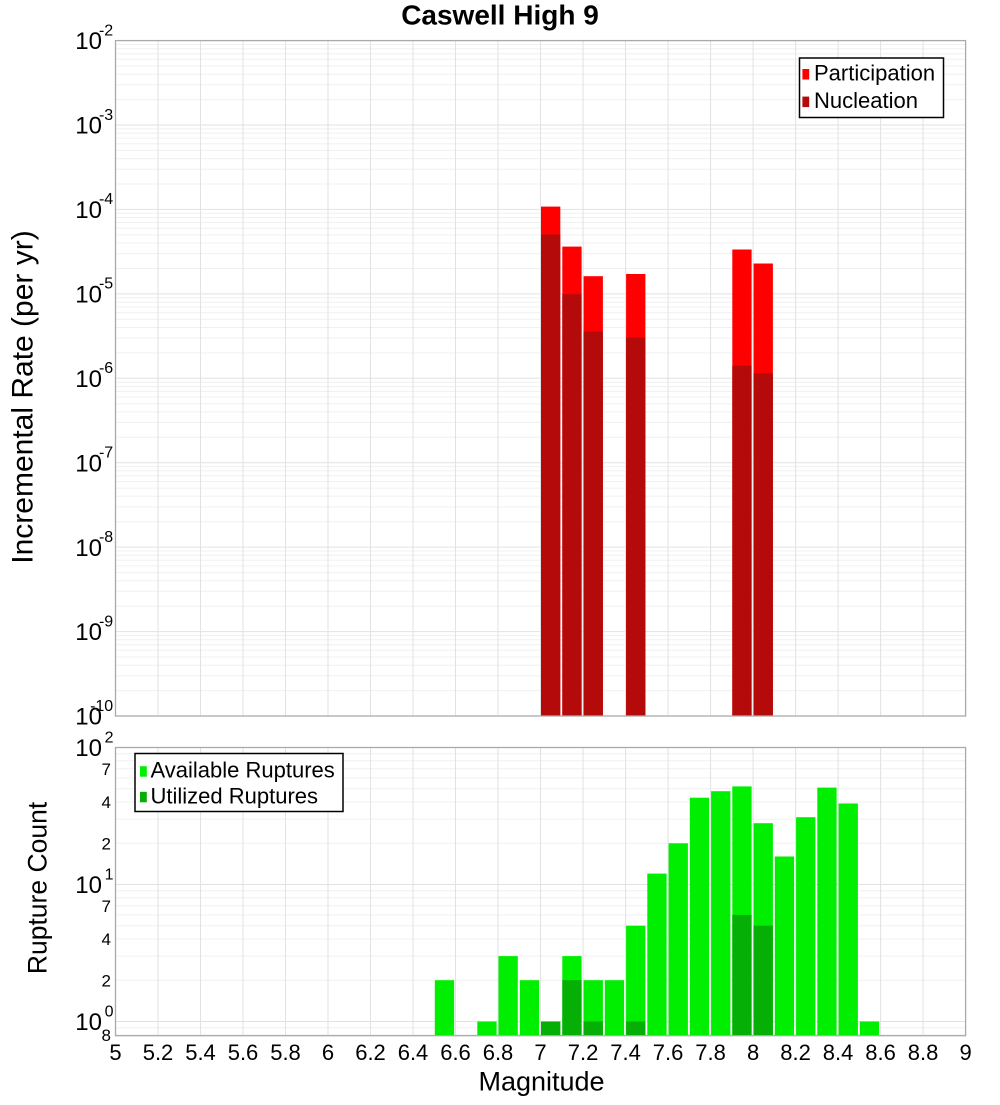 The width and height of the screenshot is (1000, 1105). Describe the element at coordinates (668, 1052) in the screenshot. I see `svg-text: 7.6` at that location.